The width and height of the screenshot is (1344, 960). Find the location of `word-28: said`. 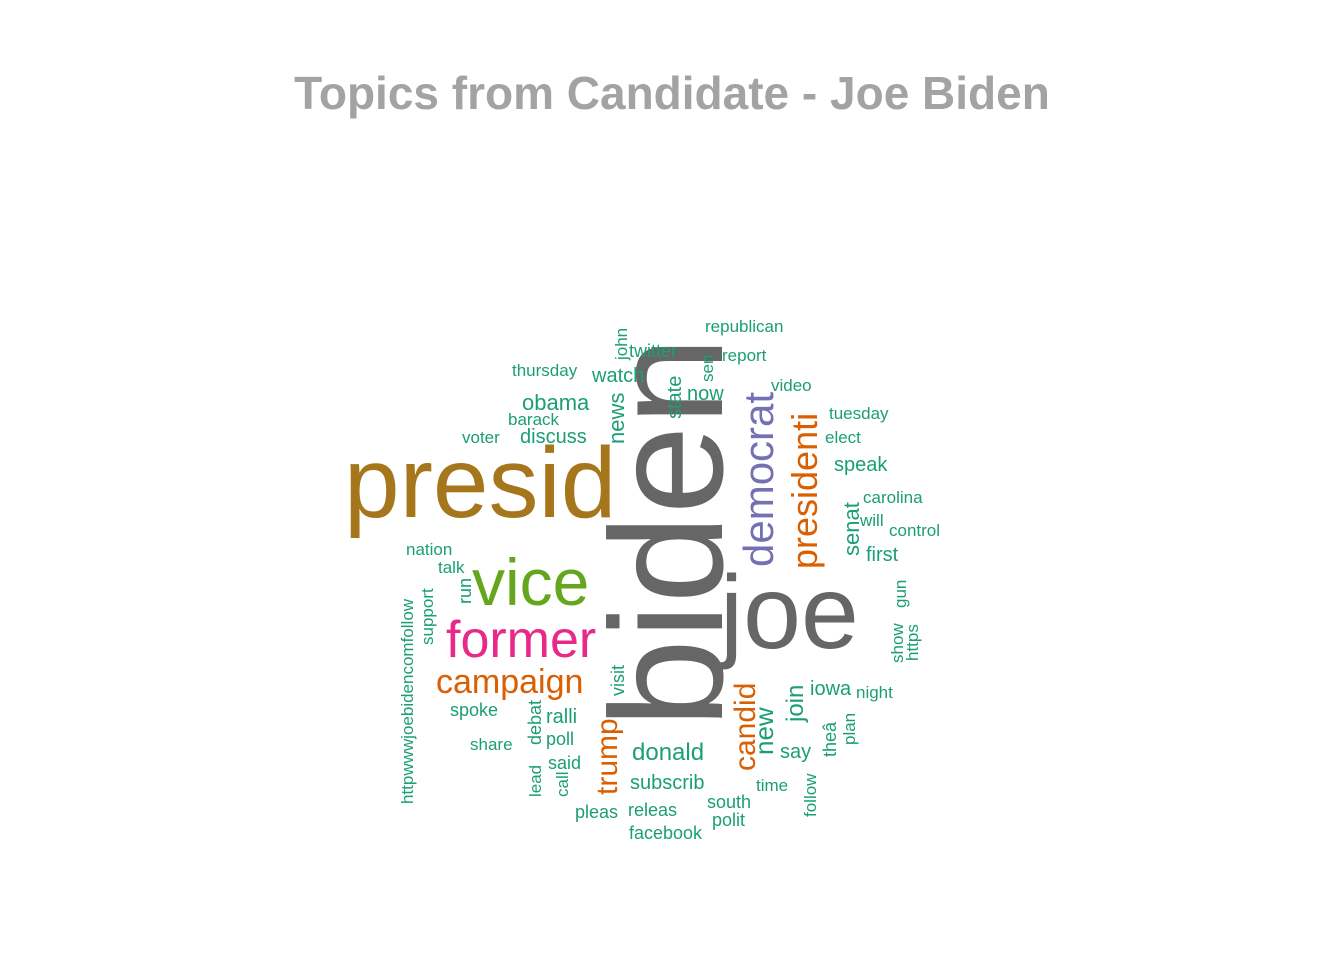

word-28: said is located at coordinates (564, 763).